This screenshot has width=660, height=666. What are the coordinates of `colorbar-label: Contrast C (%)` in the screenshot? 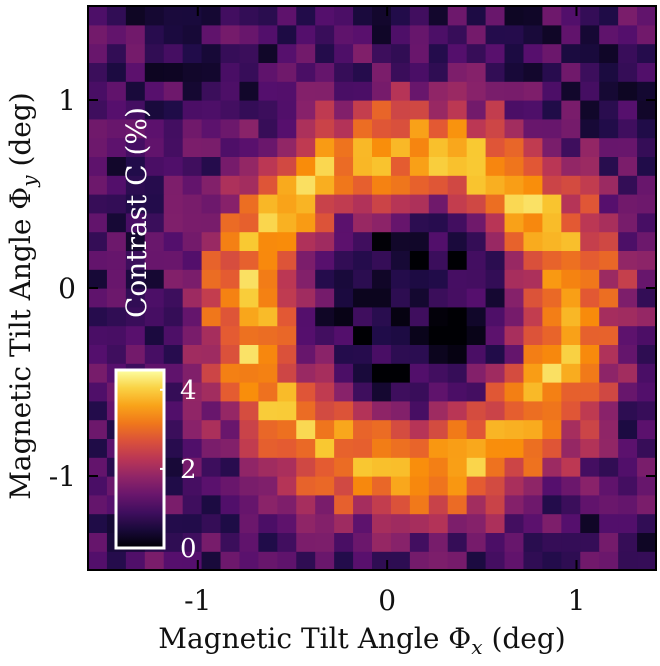 It's located at (136, 212).